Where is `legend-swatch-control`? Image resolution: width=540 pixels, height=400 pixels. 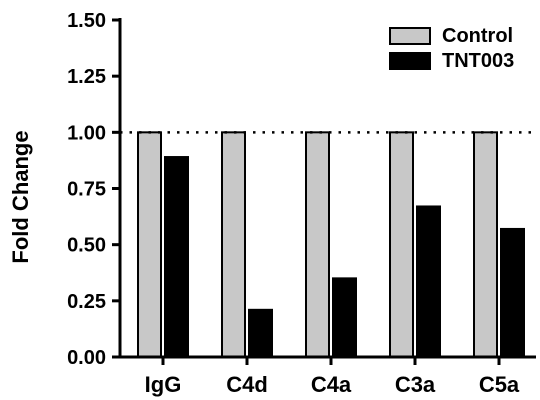 legend-swatch-control is located at coordinates (410, 36).